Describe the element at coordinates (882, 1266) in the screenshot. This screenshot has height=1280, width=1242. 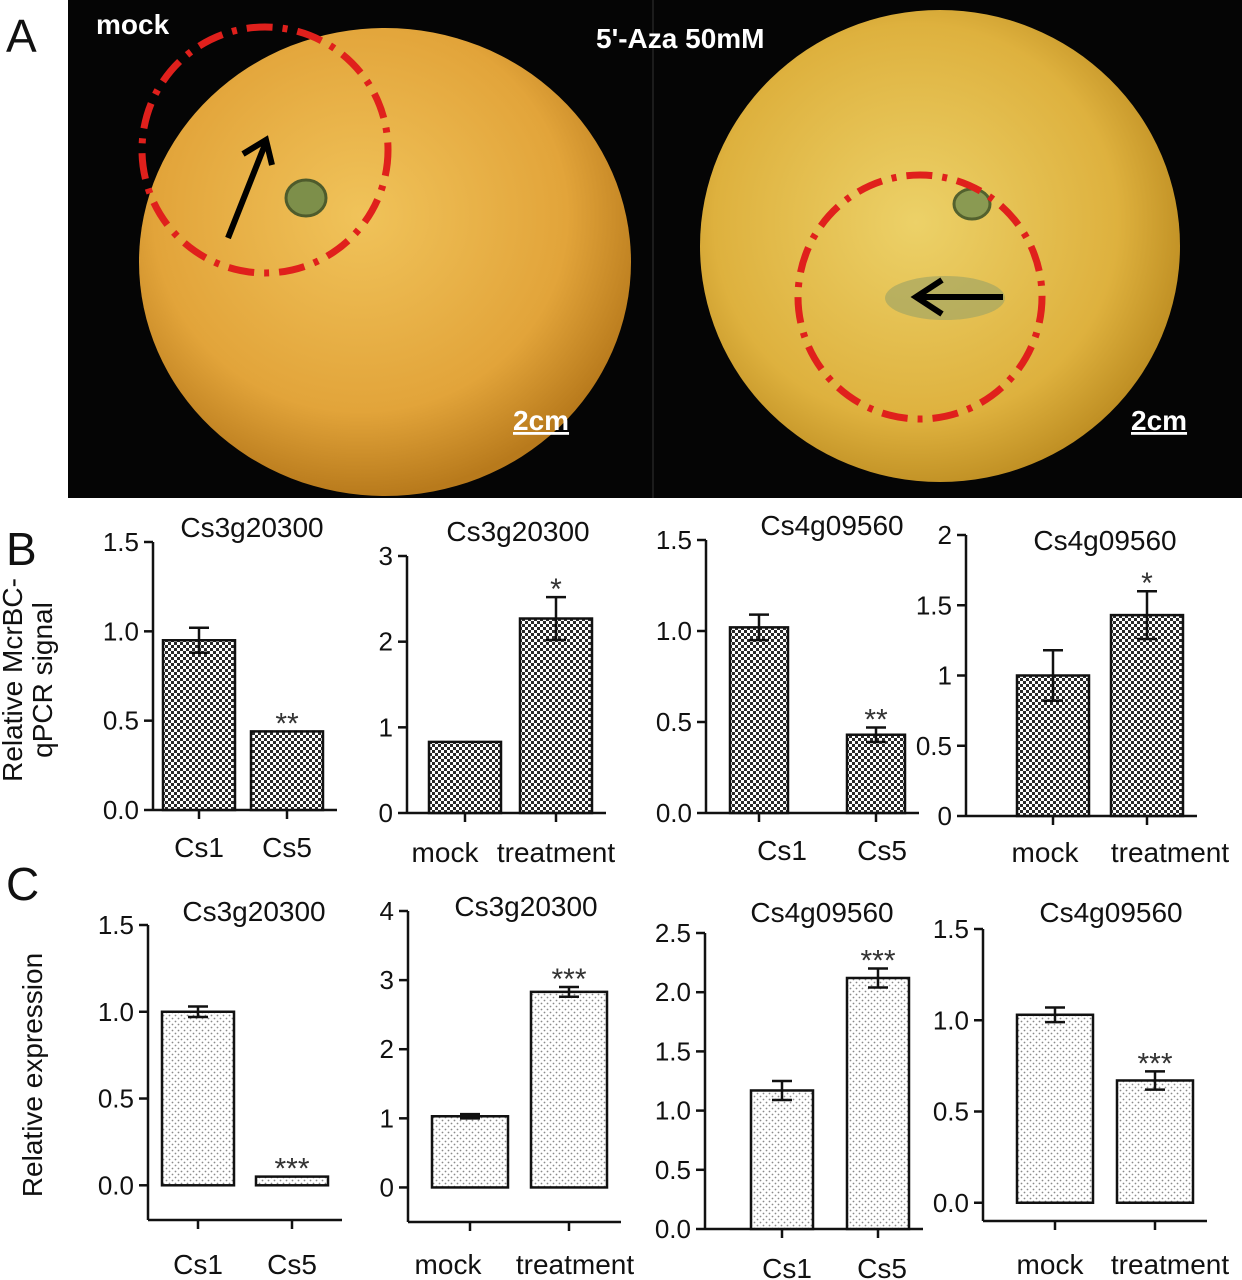
I see `chart-7-category-label: Cs5` at that location.